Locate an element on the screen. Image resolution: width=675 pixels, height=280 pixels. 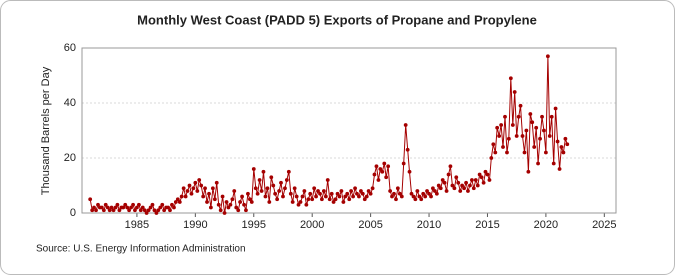
y-tick-label: 20 is located at coordinates (70, 158).